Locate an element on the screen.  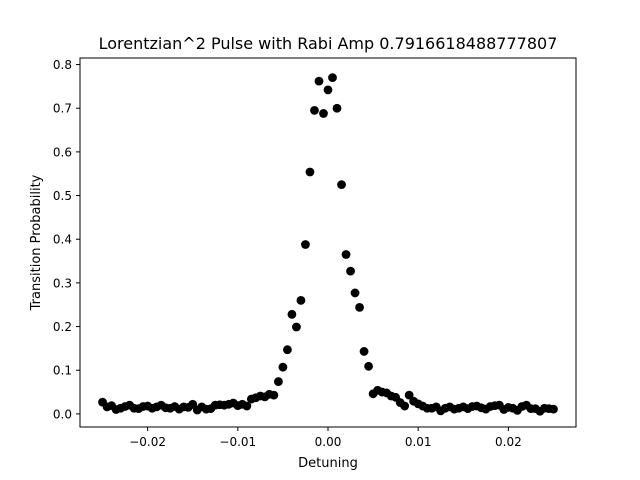
x-tick-label-4: 0.02 is located at coordinates (508, 442).